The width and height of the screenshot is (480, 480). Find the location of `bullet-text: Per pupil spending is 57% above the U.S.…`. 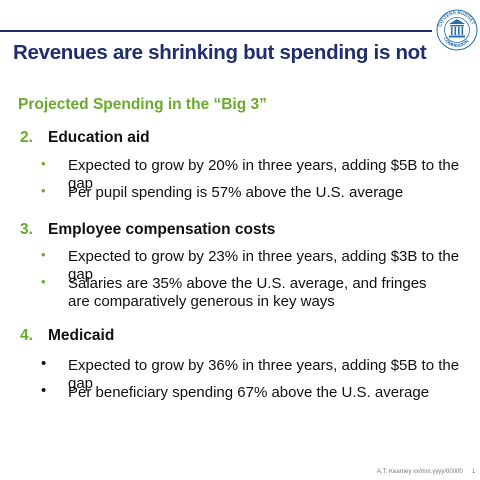

bullet-text: Per pupil spending is 57% above the U.S.… is located at coordinates (236, 192).